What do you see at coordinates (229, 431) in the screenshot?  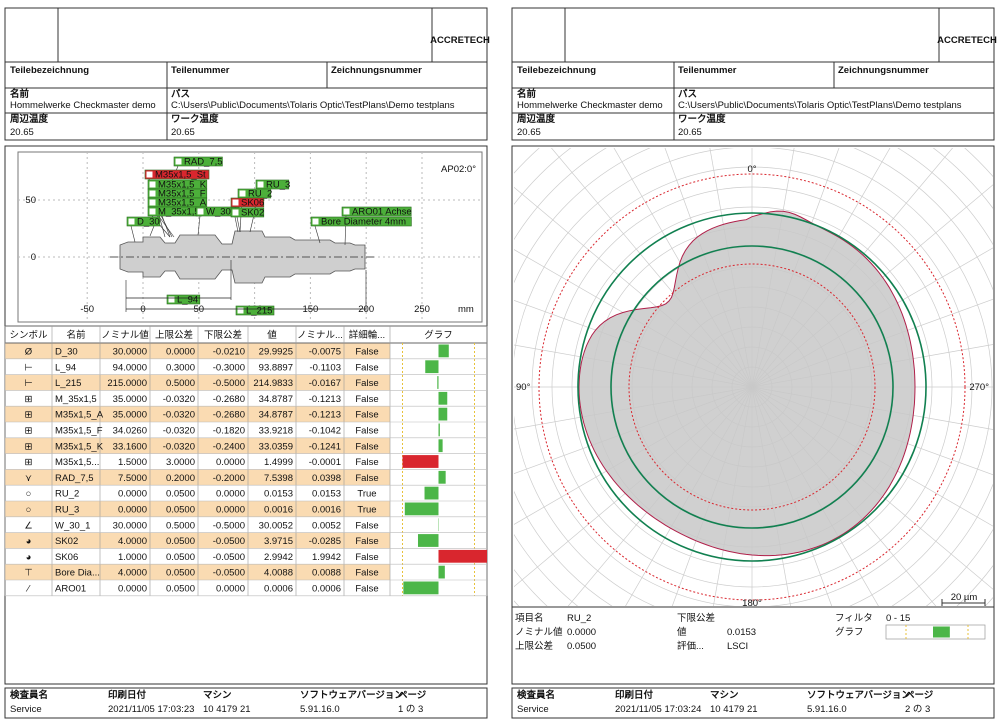 I see `cell: -0.1820` at bounding box center [229, 431].